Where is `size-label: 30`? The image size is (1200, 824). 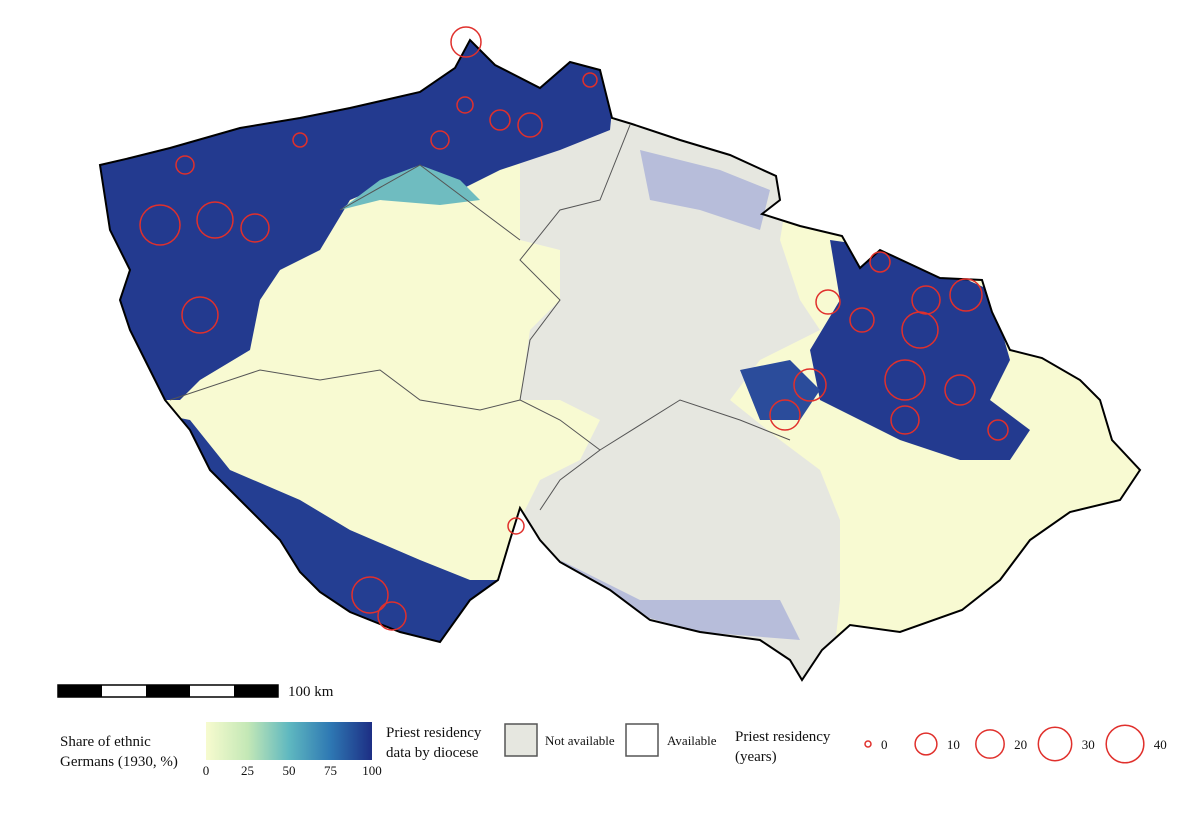
size-label: 30 is located at coordinates (1088, 744).